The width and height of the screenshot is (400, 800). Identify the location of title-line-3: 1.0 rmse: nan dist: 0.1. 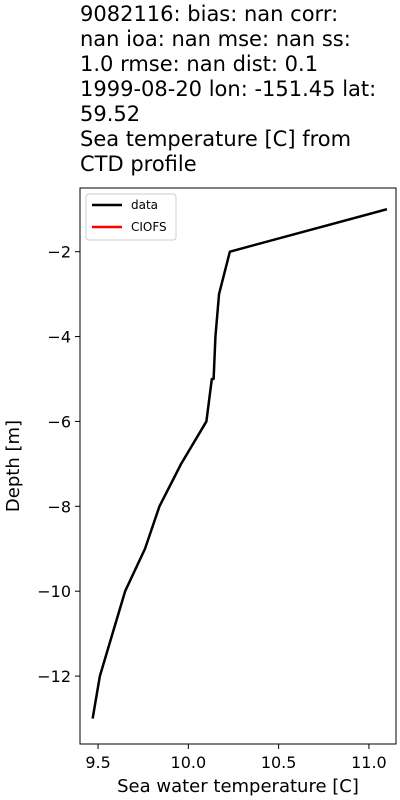
(199, 64).